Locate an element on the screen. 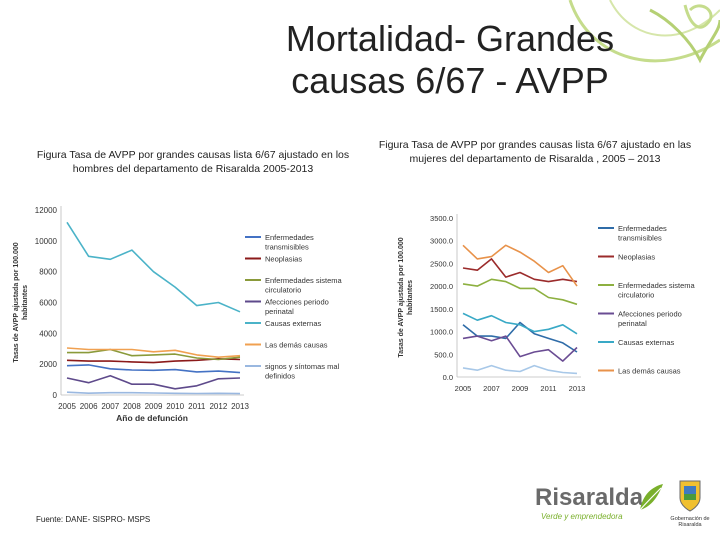  y-tick-label: 2500.0 is located at coordinates (441, 263).